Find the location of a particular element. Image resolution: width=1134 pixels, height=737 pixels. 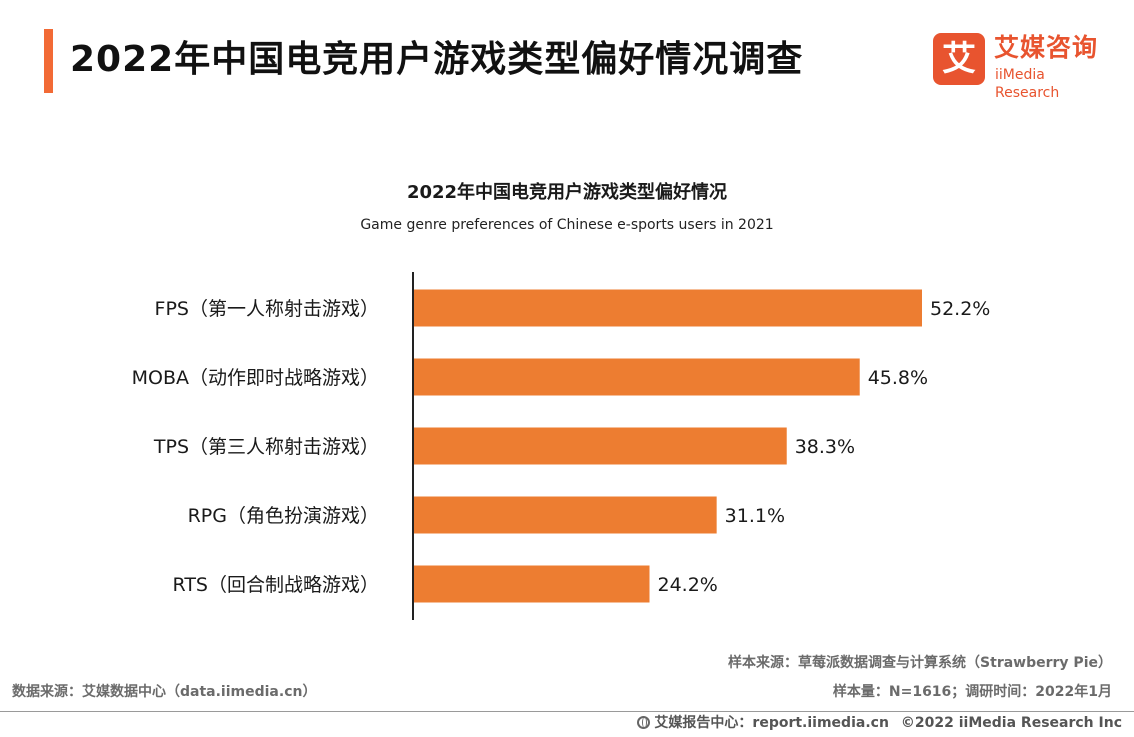

footer-divider is located at coordinates (567, 711).